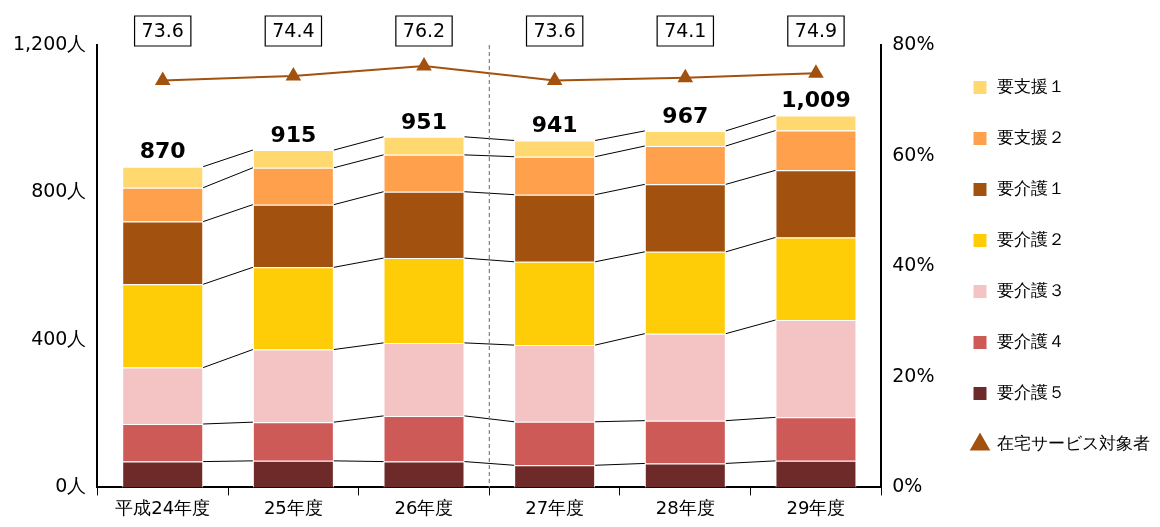 This screenshot has width=1160, height=527. I want to click on y-tick-label: 1,200人, so click(49, 42).